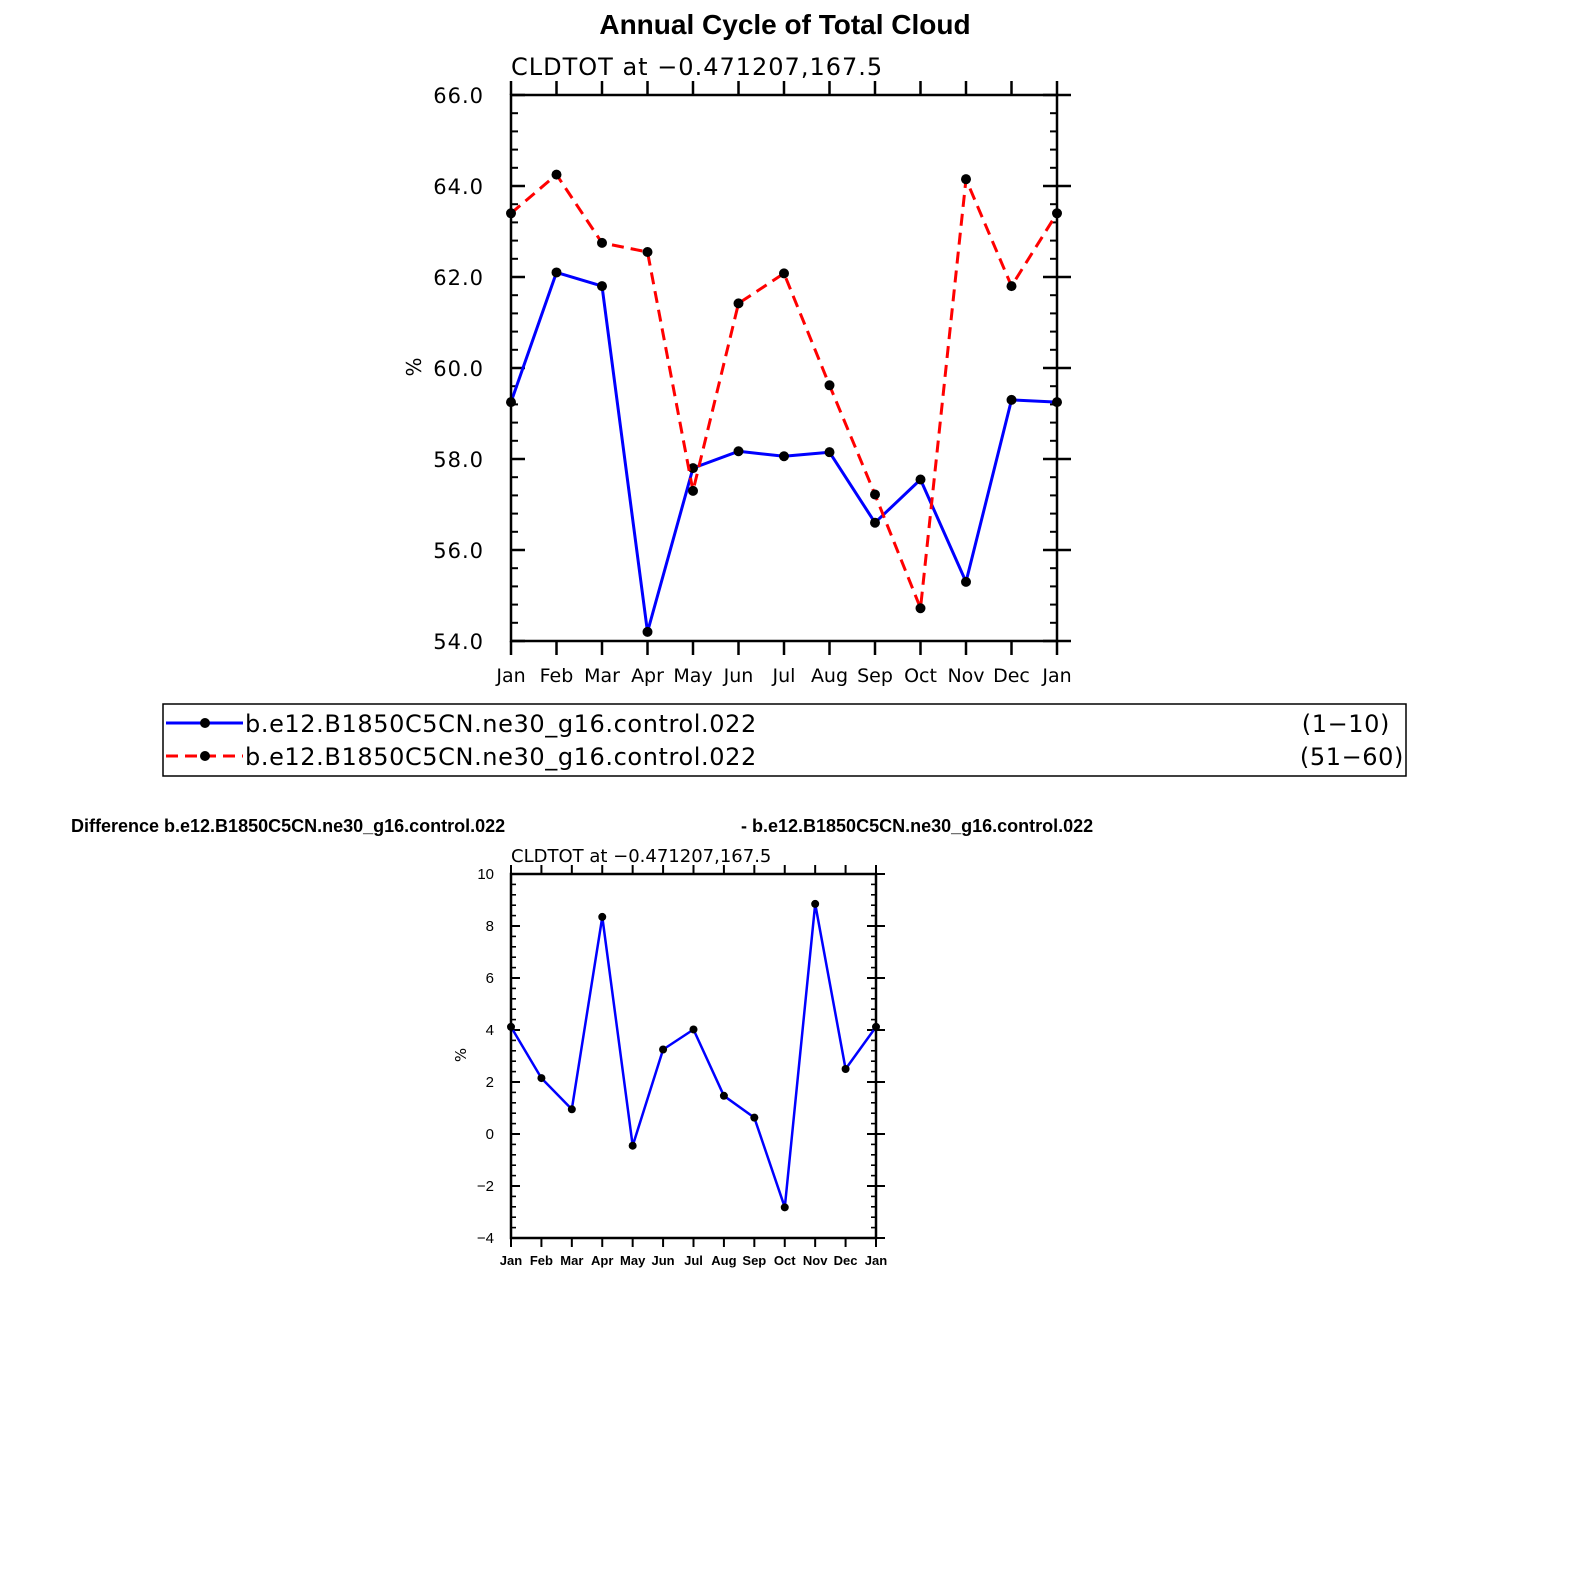 This screenshot has height=1575, width=1575. I want to click on ytick-label: −2, so click(485, 1186).